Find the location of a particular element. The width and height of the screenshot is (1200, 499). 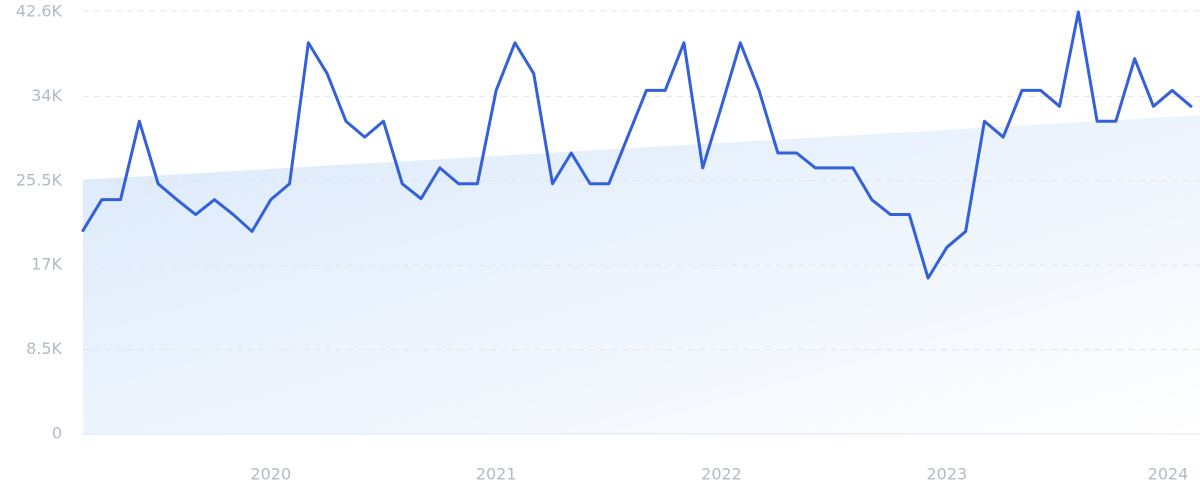

x-tick-label: 2022 is located at coordinates (721, 474).